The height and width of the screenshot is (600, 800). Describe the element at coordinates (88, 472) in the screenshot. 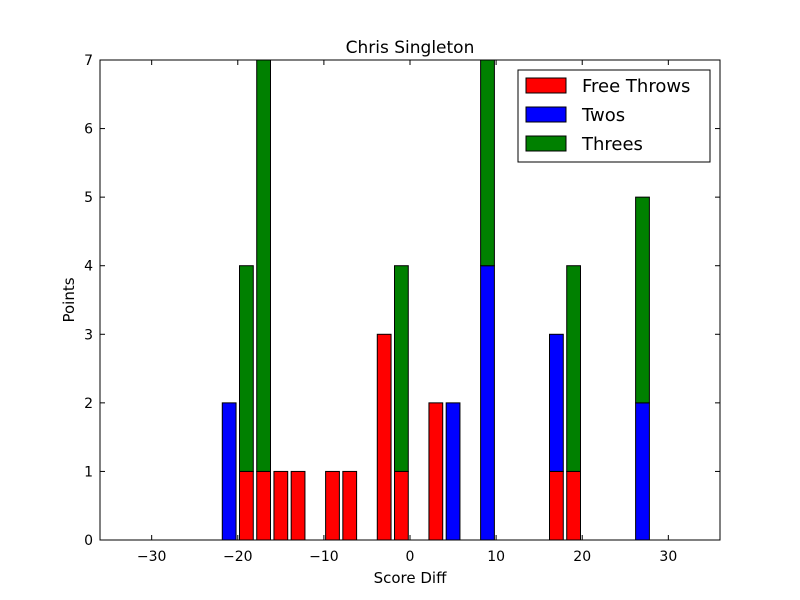

I see `y-tick-label: 1` at that location.